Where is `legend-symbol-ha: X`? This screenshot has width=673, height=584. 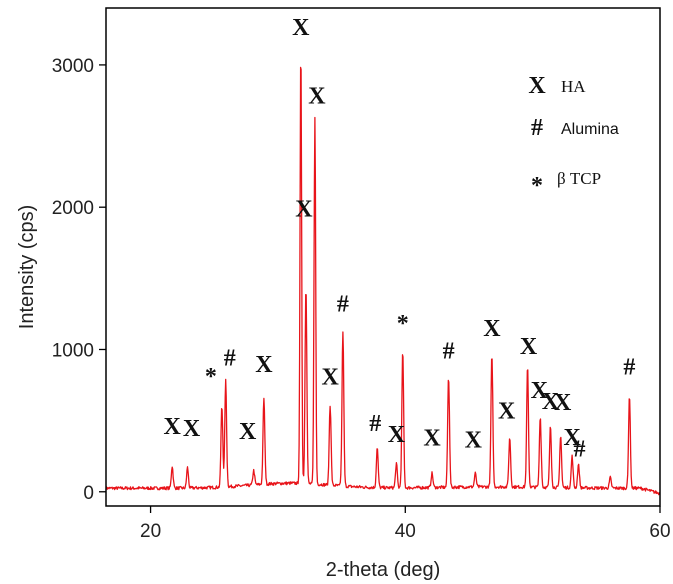
legend-symbol-ha: X is located at coordinates (537, 86).